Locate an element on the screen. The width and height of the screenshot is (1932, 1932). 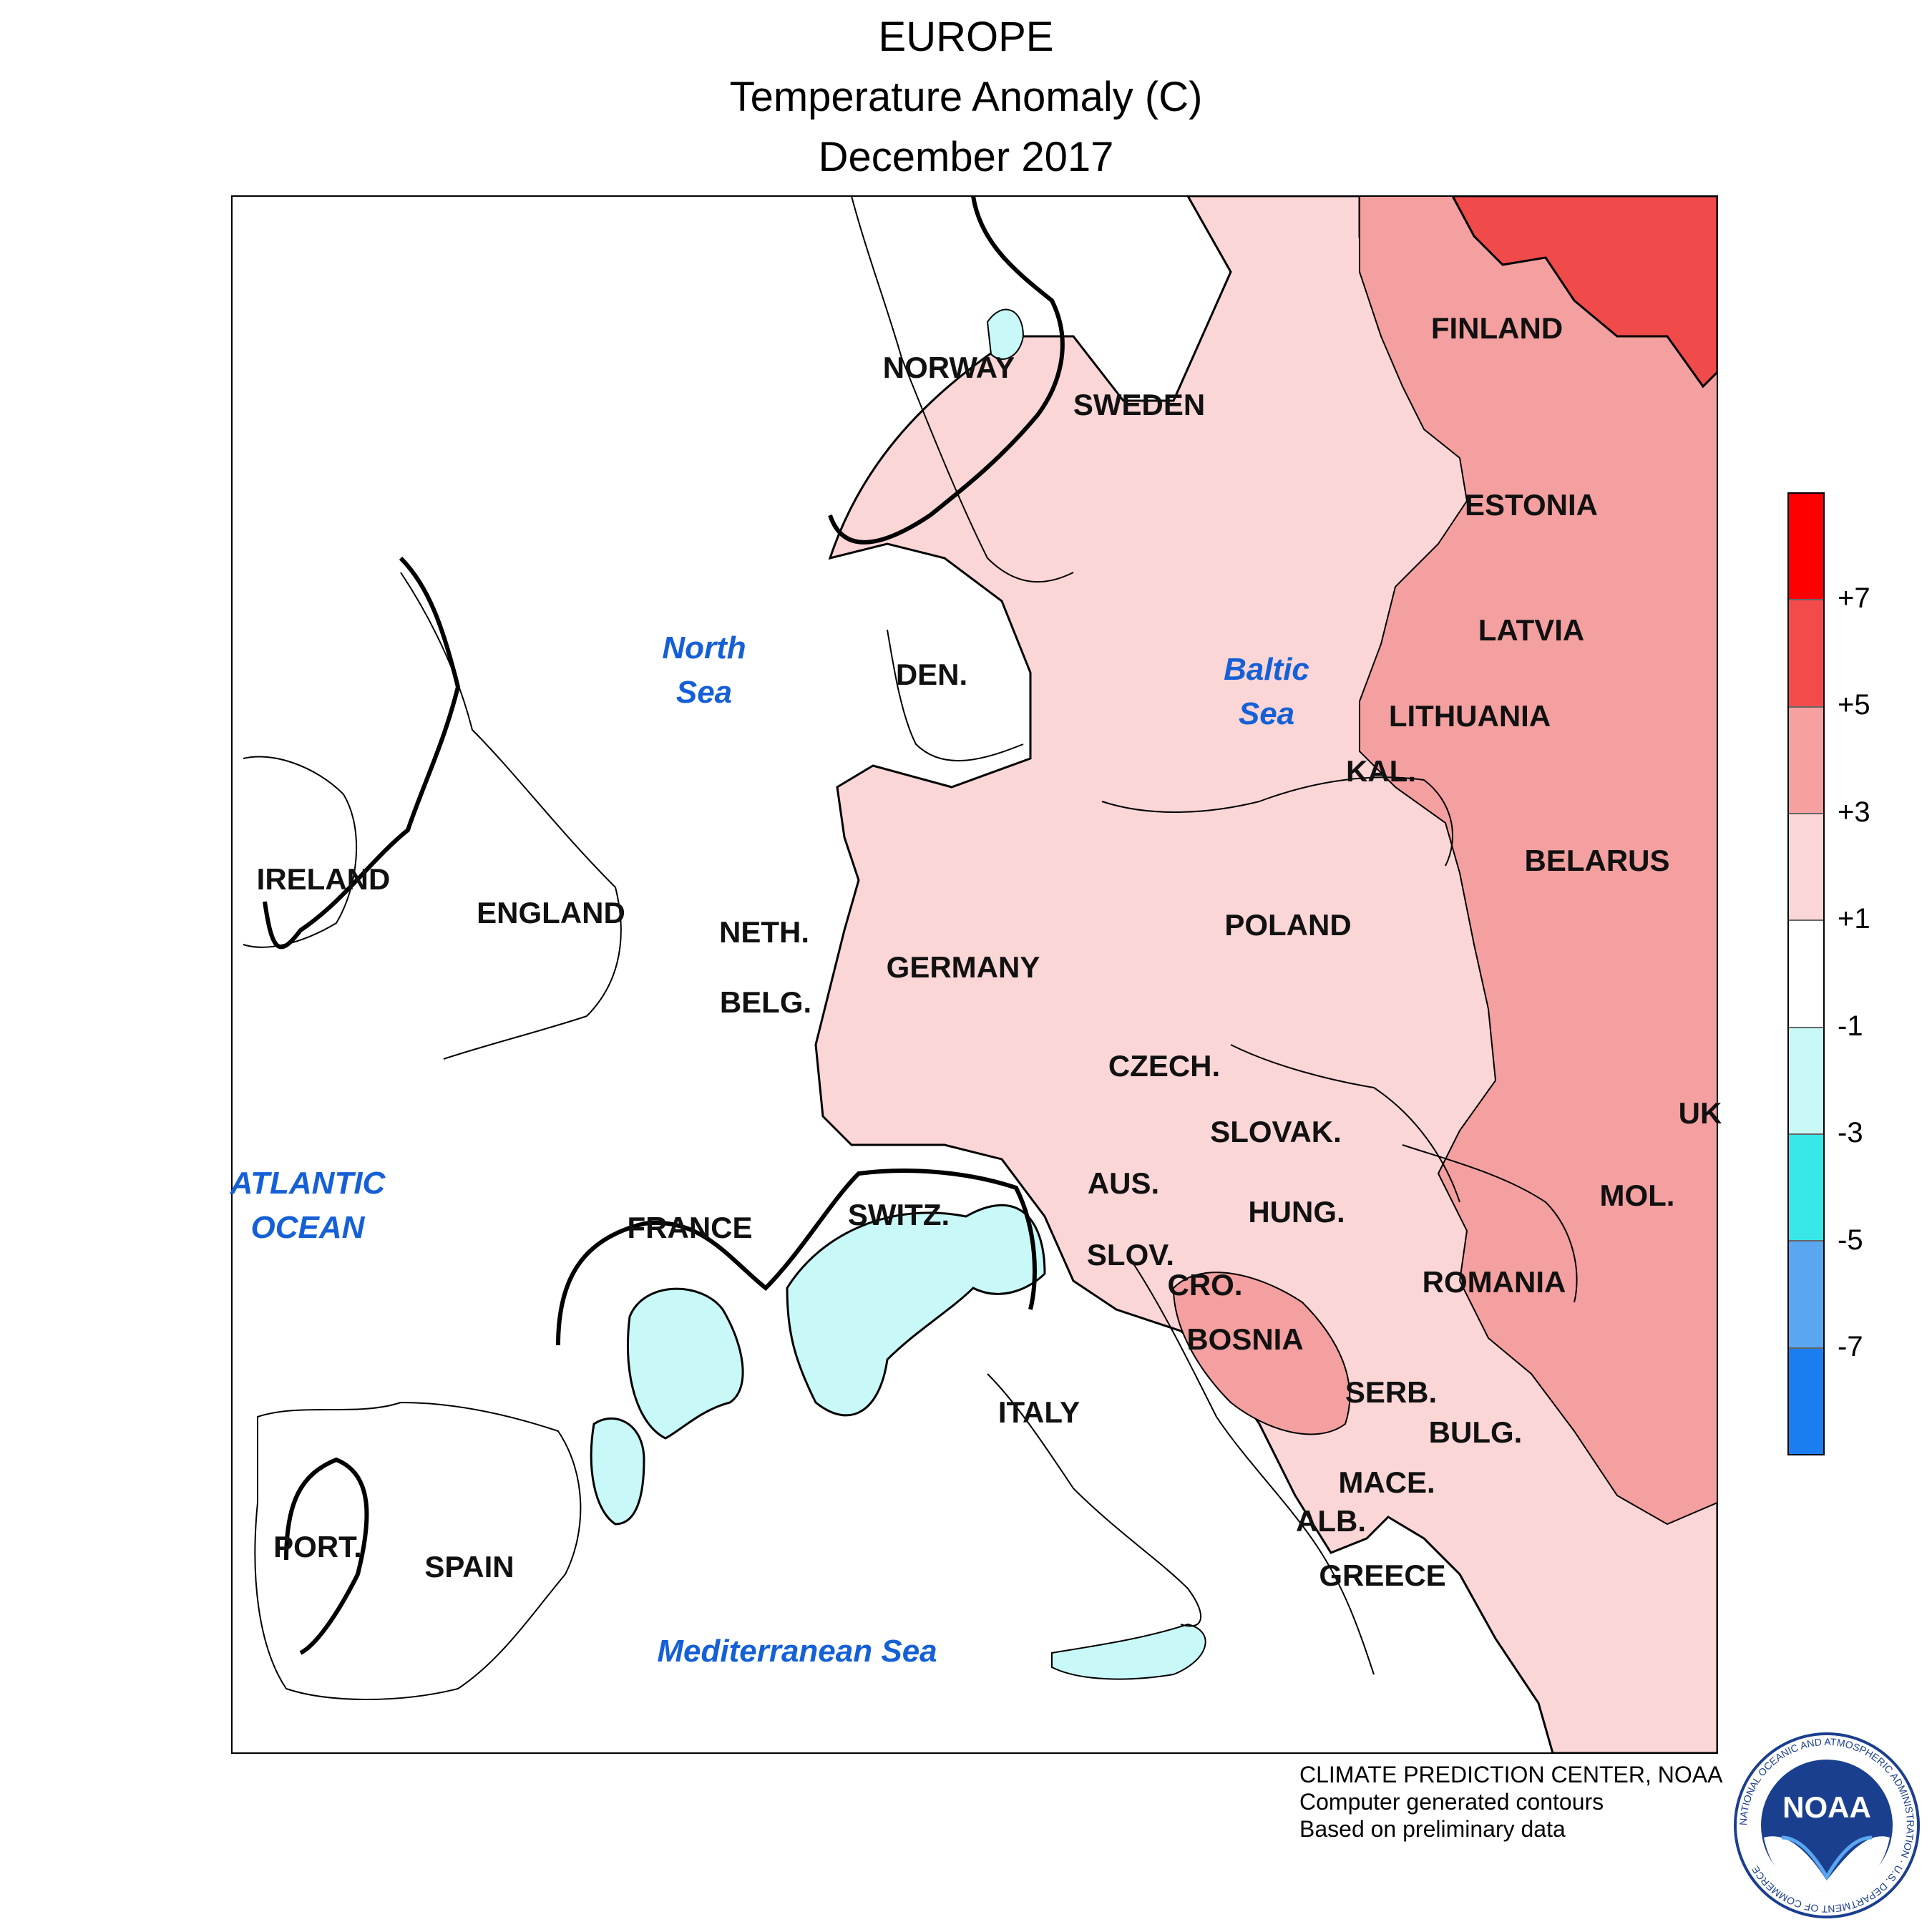
country-label: BELARUS is located at coordinates (1596, 860).